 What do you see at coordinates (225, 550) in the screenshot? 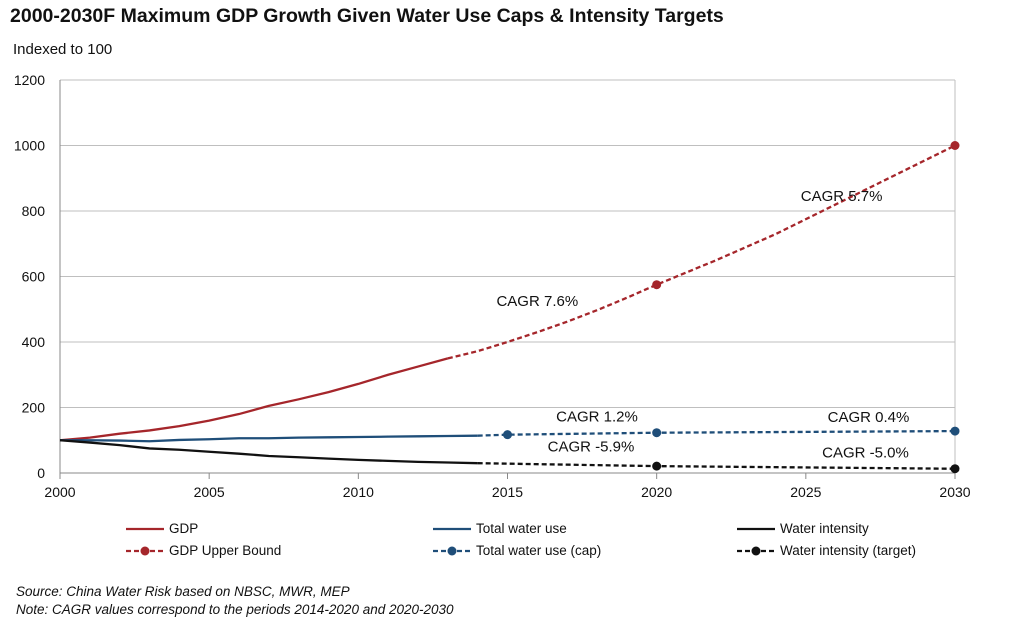
I see `legend-label: GDP Upper Bound` at bounding box center [225, 550].